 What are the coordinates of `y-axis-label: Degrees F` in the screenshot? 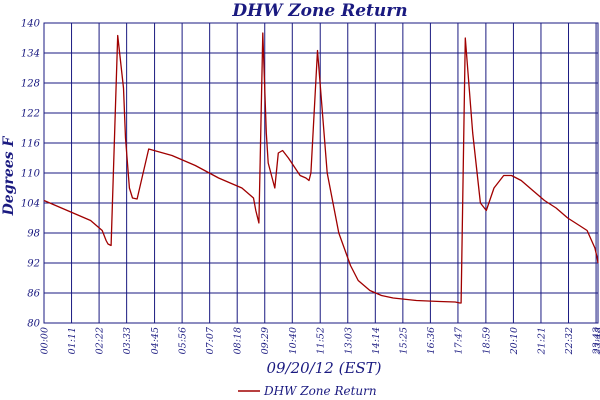 It's located at (9, 176).